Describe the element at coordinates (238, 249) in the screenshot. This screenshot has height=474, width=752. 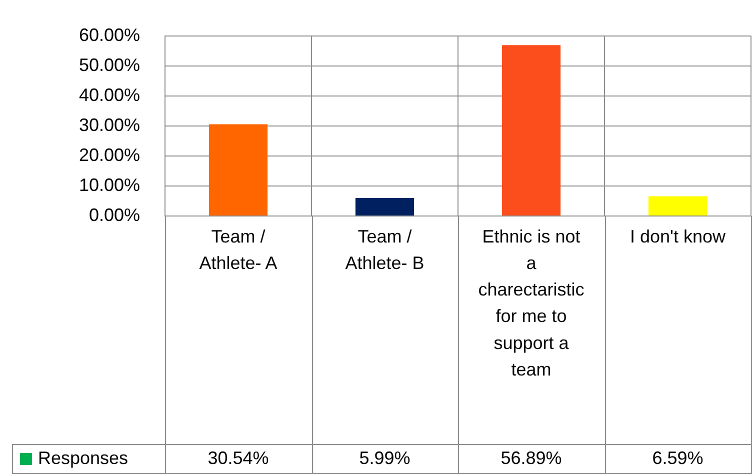
I see `x-tick-label: Team / Athlete- A` at that location.